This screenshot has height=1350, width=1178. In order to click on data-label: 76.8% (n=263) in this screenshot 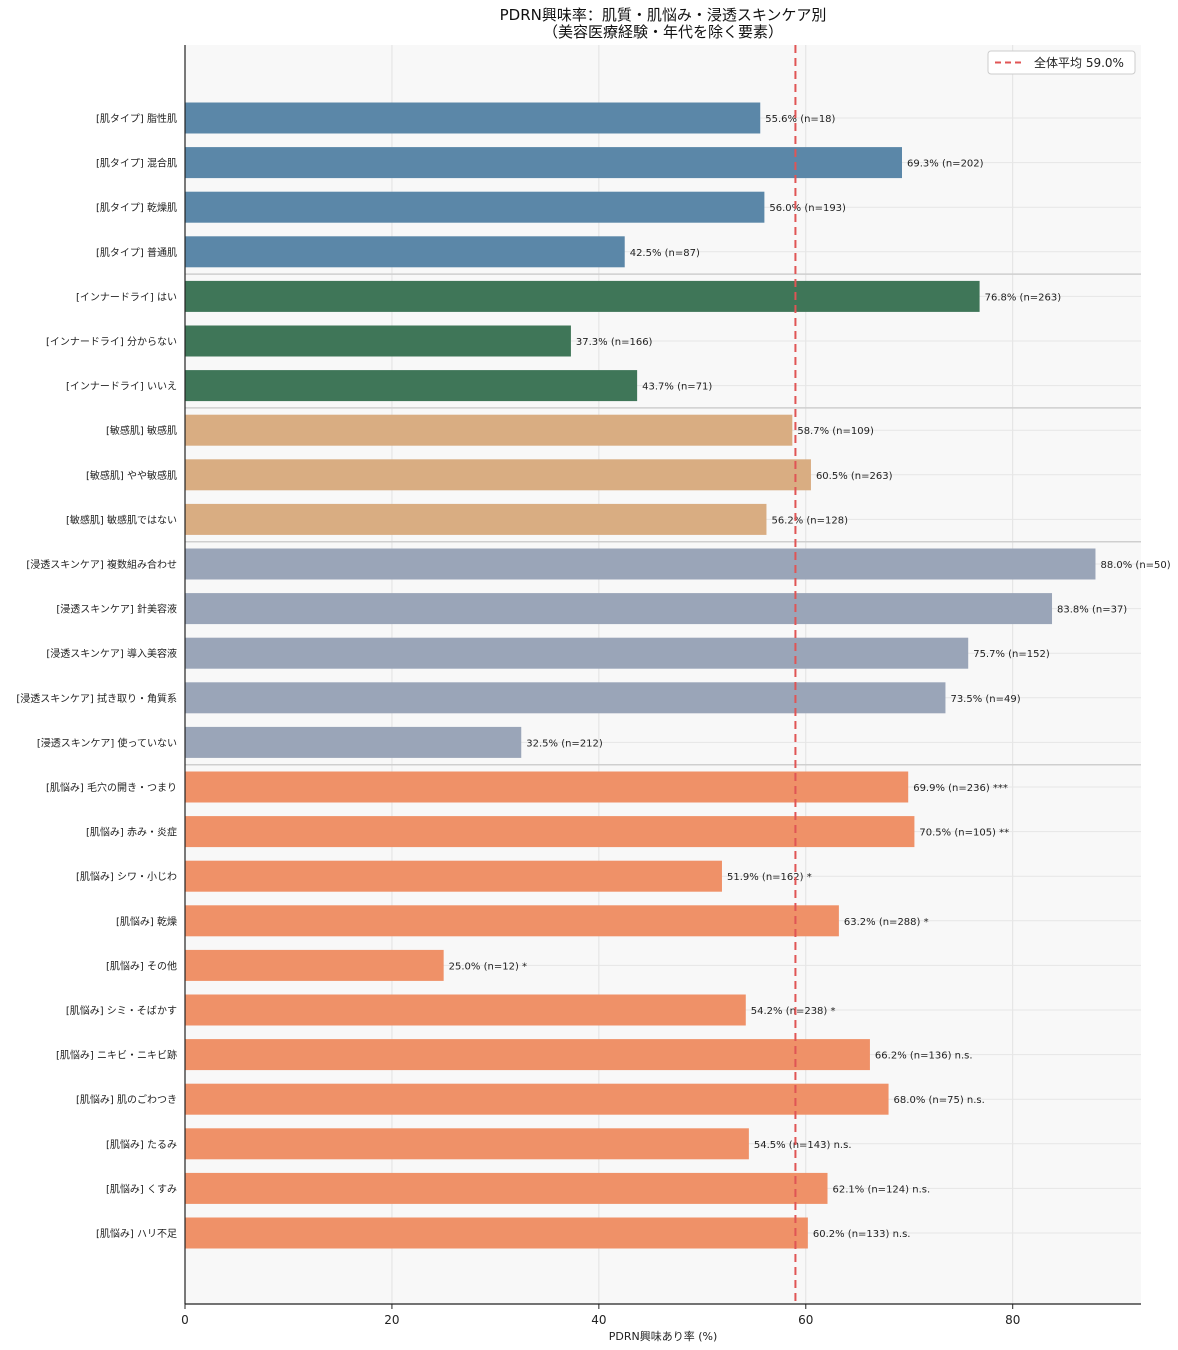, I will do `click(1023, 297)`.